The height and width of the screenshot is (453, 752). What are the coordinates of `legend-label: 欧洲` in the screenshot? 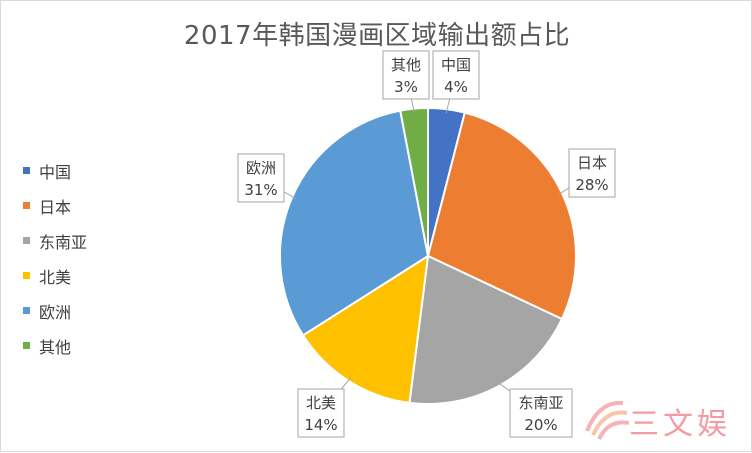 It's located at (55, 312).